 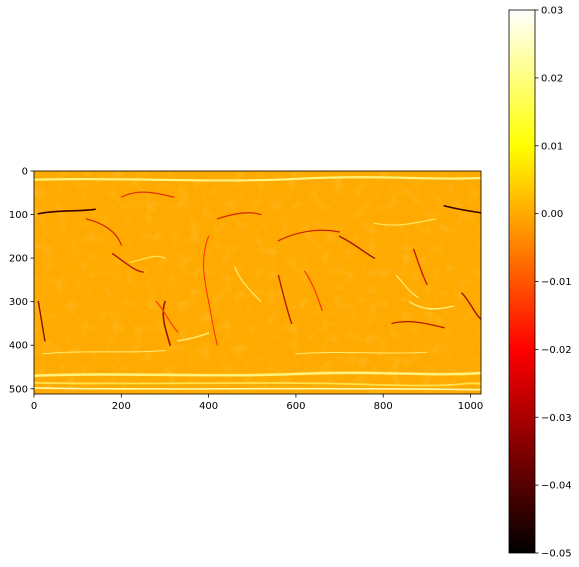 What do you see at coordinates (556, 418) in the screenshot?
I see `colorbar-tick-label: −0.03` at bounding box center [556, 418].